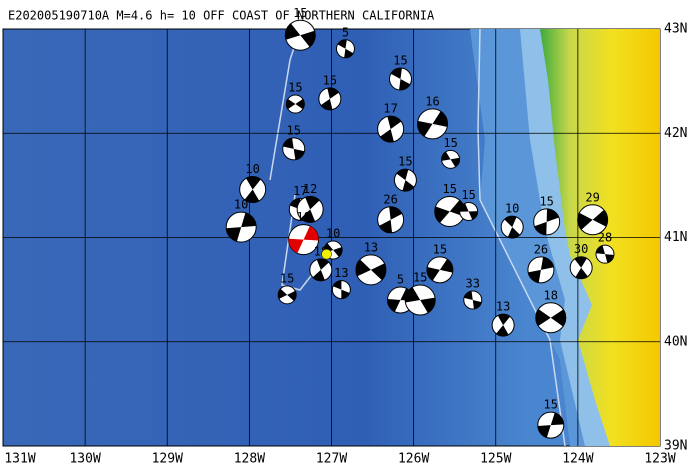 The image size is (699, 473). Describe the element at coordinates (659, 459) in the screenshot. I see `lon-label: 123W` at that location.